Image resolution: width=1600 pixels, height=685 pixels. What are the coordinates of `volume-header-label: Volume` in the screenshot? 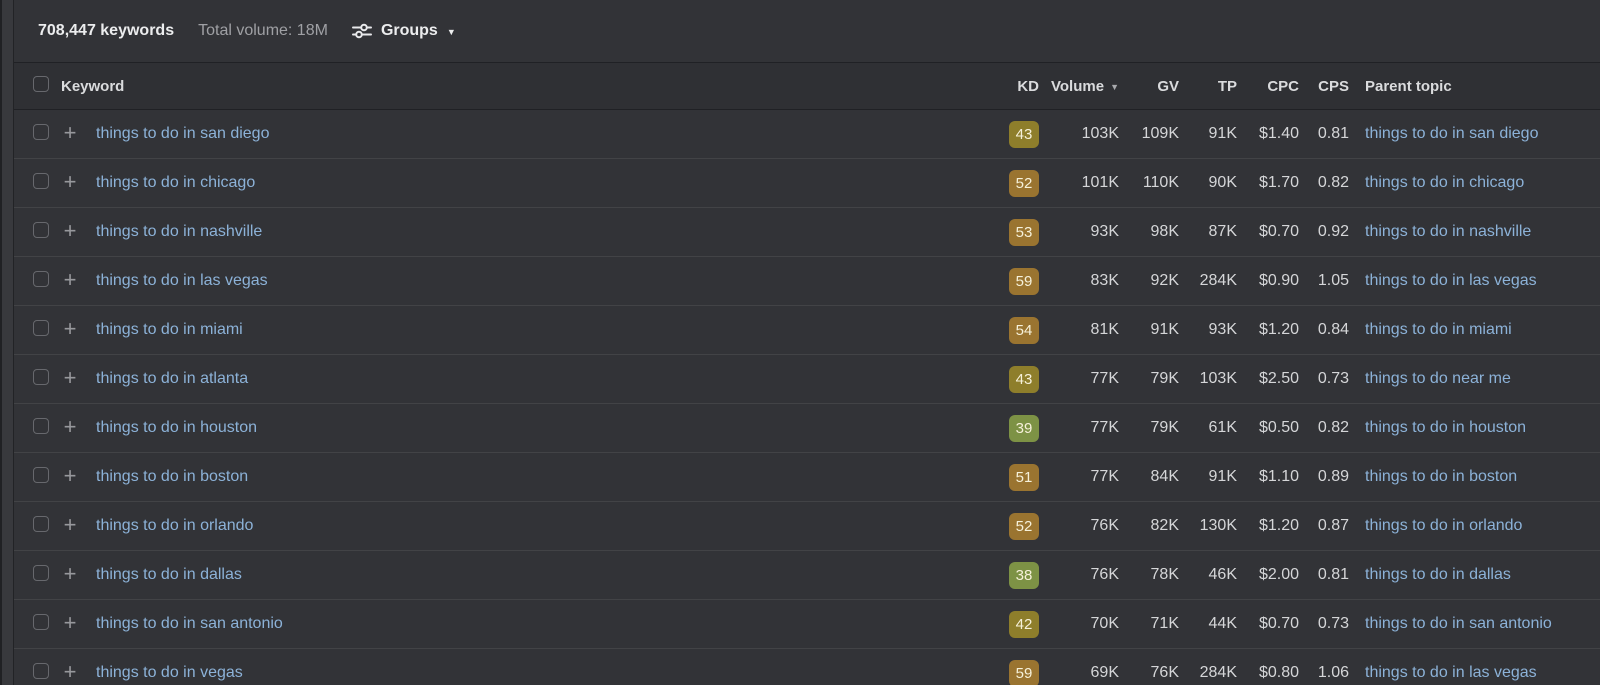 It's located at (1078, 86).